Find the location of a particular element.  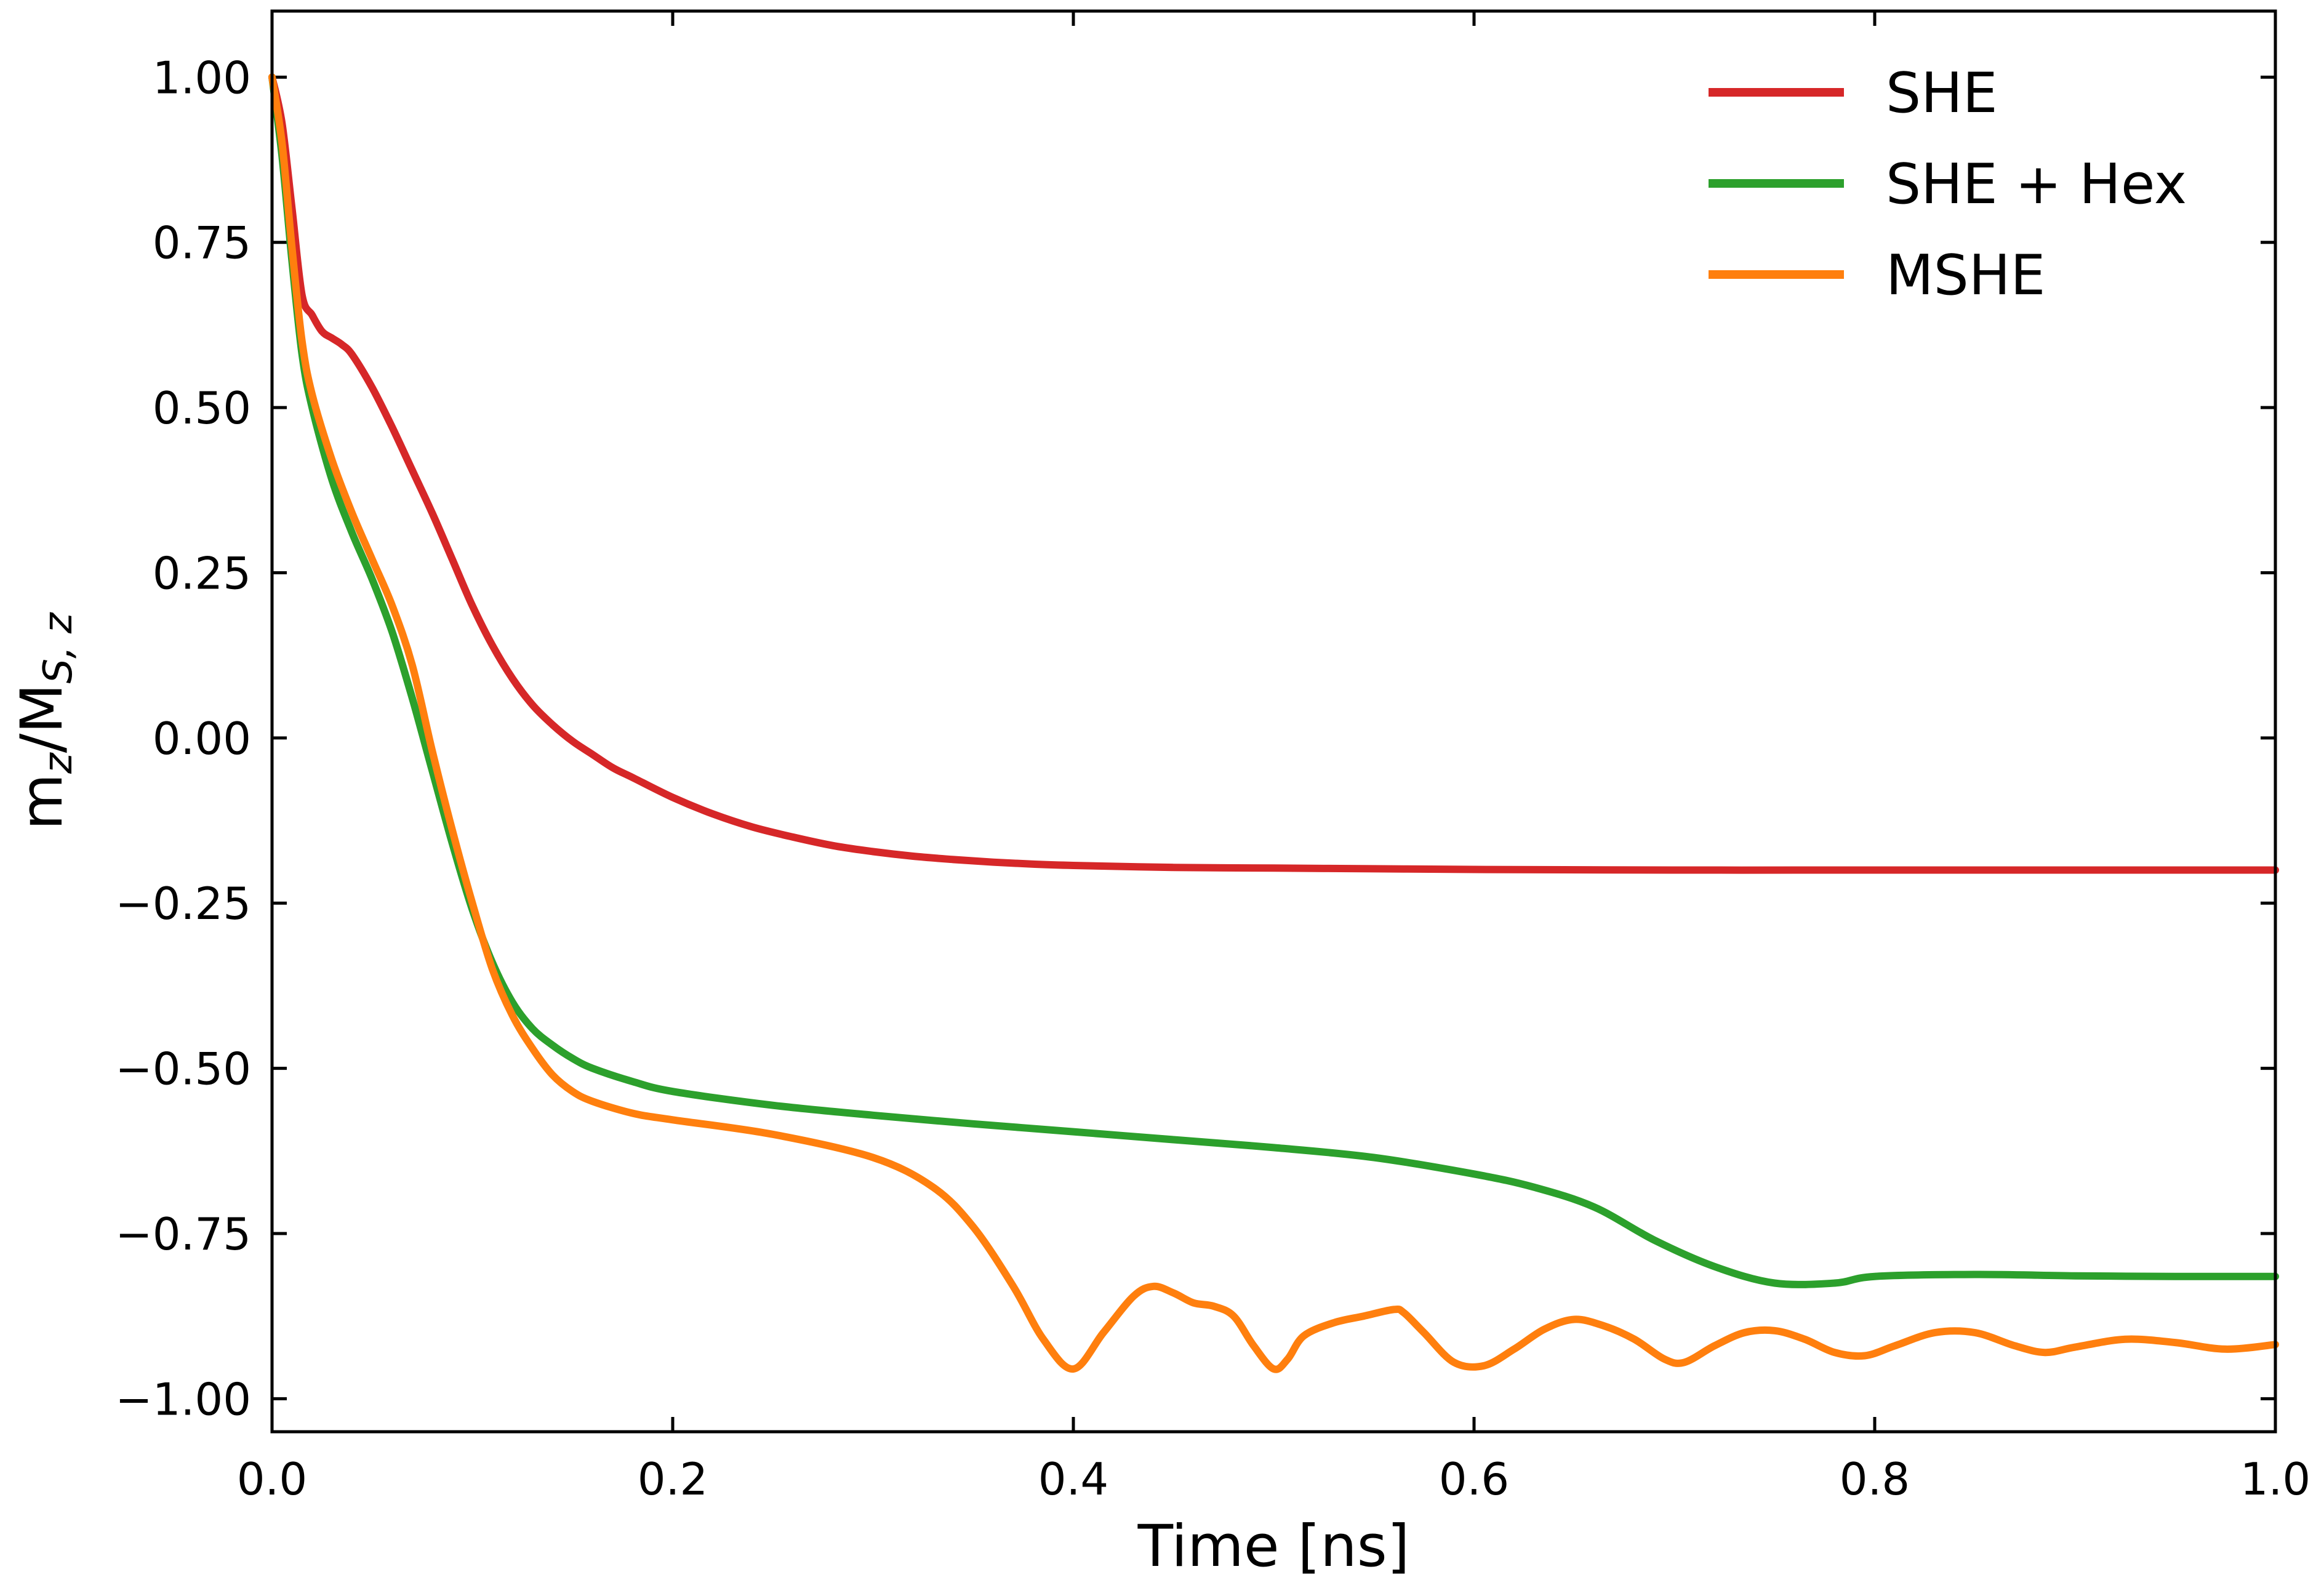

x-tick-label: 1.0 is located at coordinates (2275, 1479).